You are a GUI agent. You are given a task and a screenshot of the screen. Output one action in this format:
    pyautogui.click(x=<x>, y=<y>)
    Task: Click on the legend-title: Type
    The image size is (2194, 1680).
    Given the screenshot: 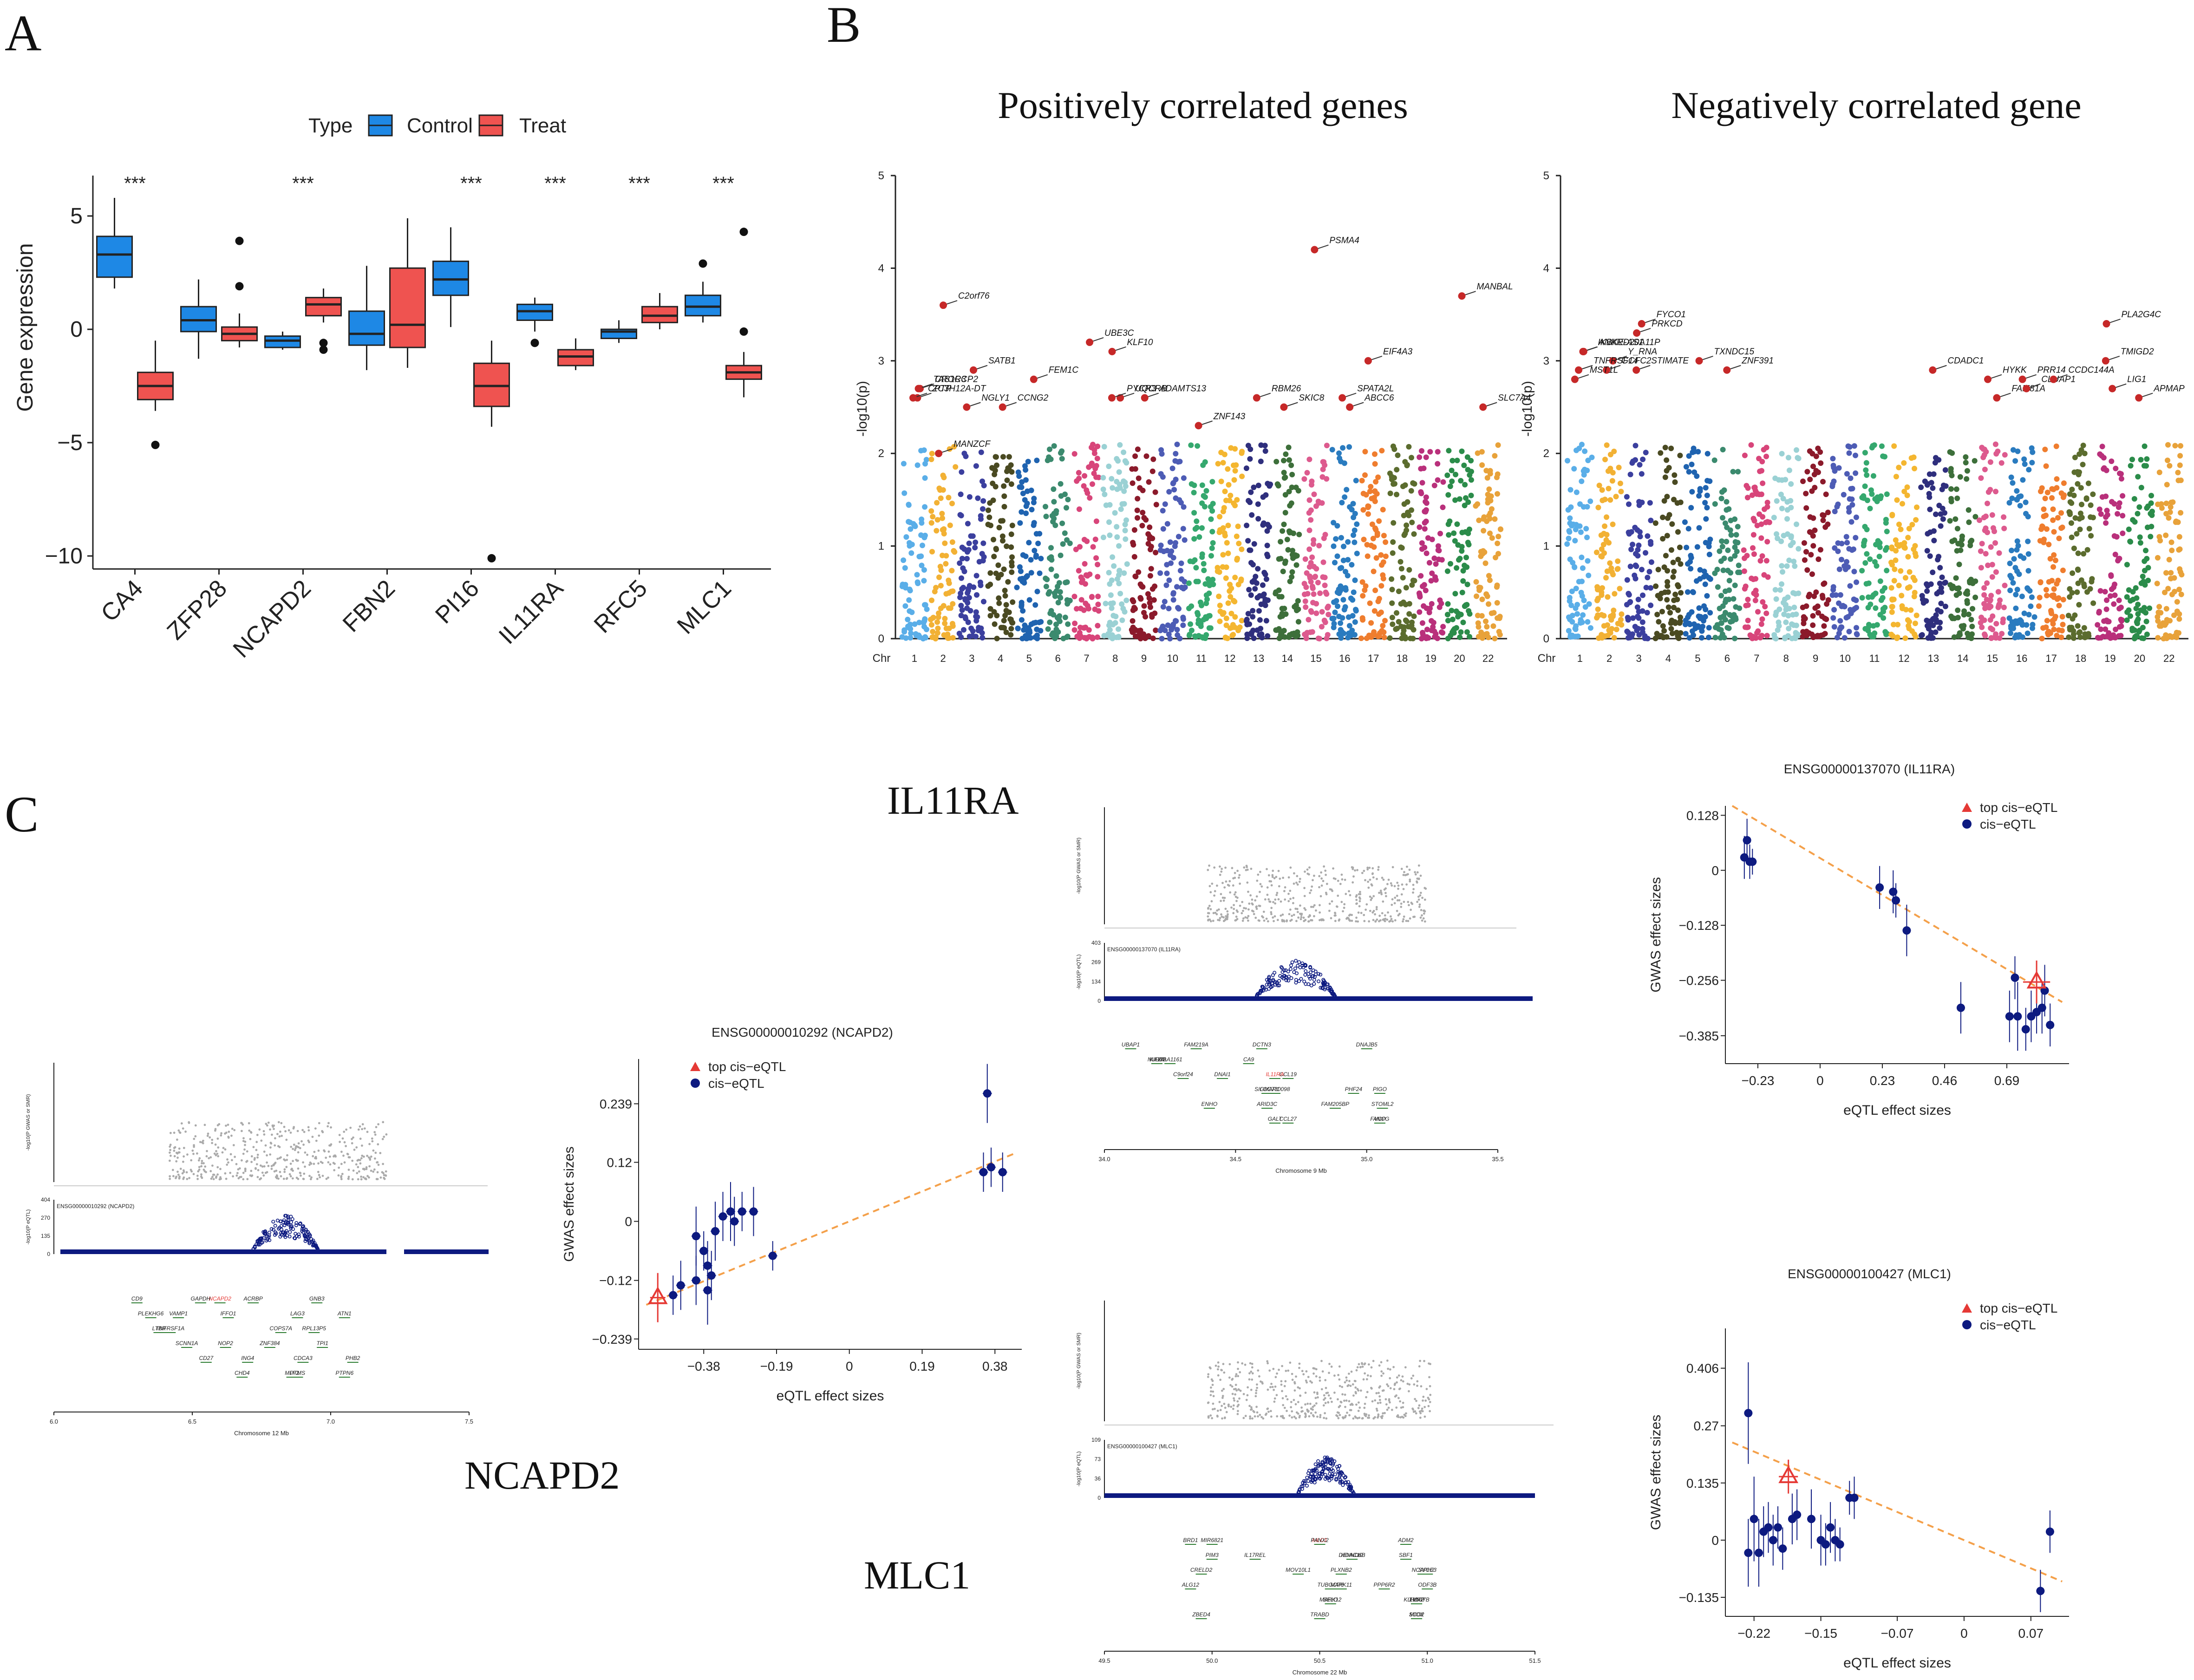 What is the action you would take?
    pyautogui.click(x=330, y=125)
    